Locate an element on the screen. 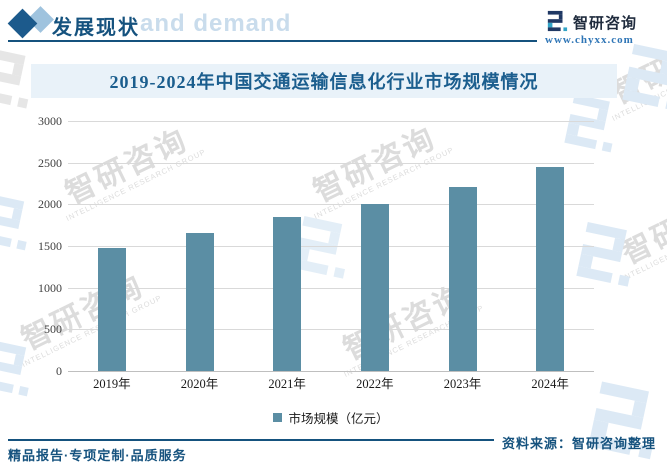  y-axis-tick-1500: 1500 is located at coordinates (50, 246).